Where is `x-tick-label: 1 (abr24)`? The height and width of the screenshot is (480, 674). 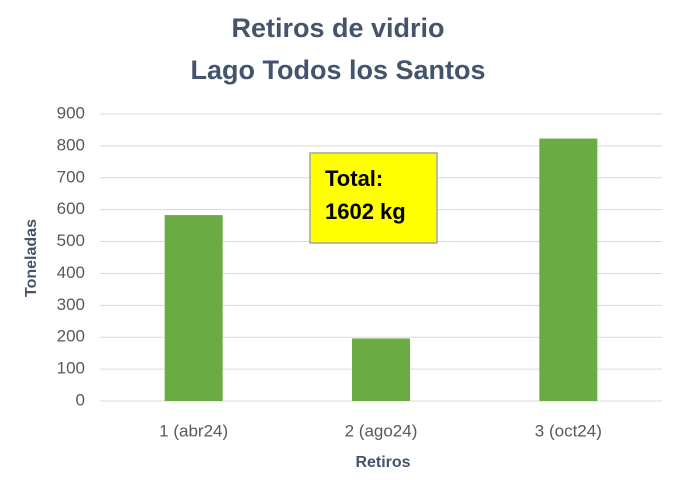 x-tick-label: 1 (abr24) is located at coordinates (193, 430).